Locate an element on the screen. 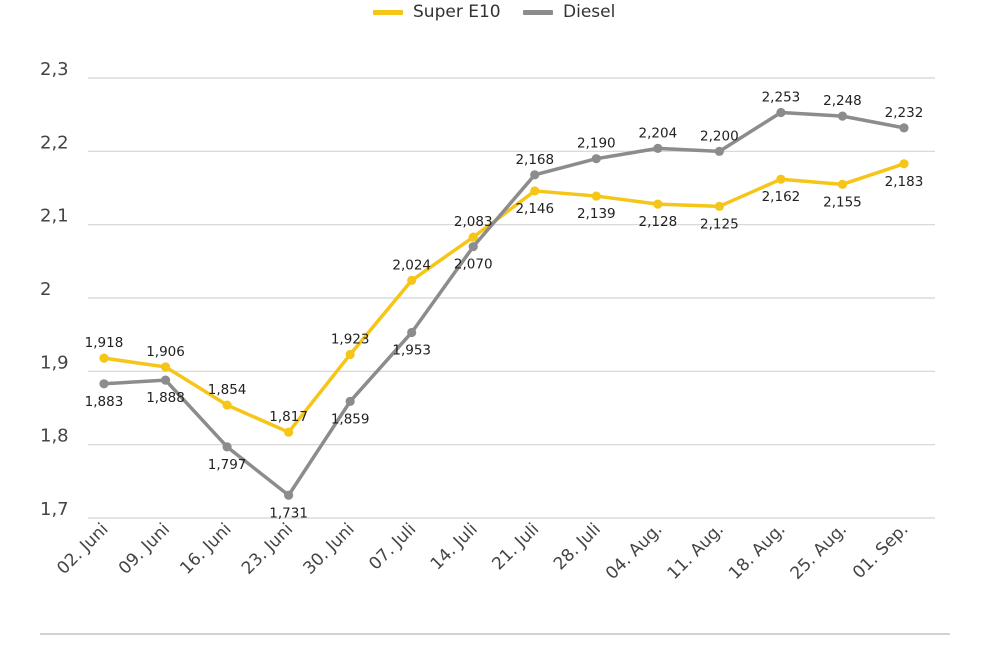  legend-swatch-diesel is located at coordinates (538, 12).